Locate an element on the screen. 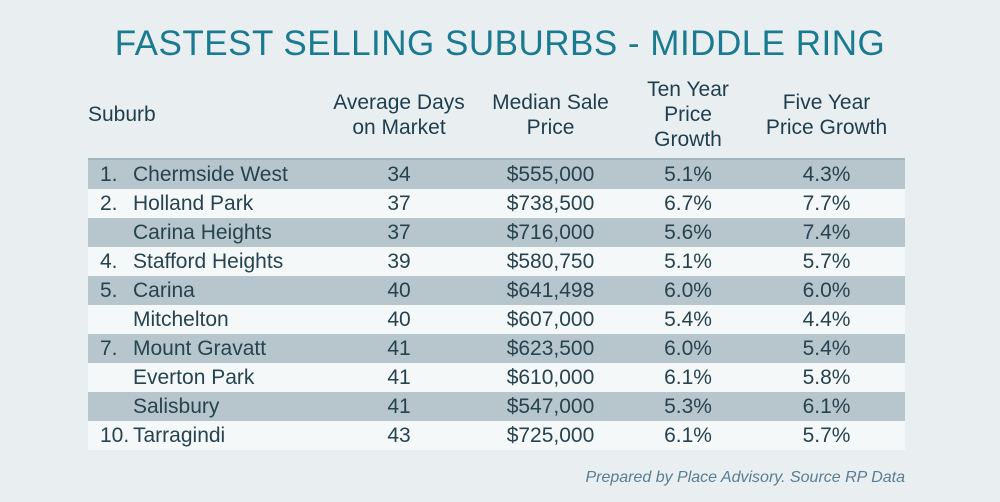 Image resolution: width=1000 pixels, height=502 pixels. column-header-days-on-market: Average Days on Market is located at coordinates (399, 115).